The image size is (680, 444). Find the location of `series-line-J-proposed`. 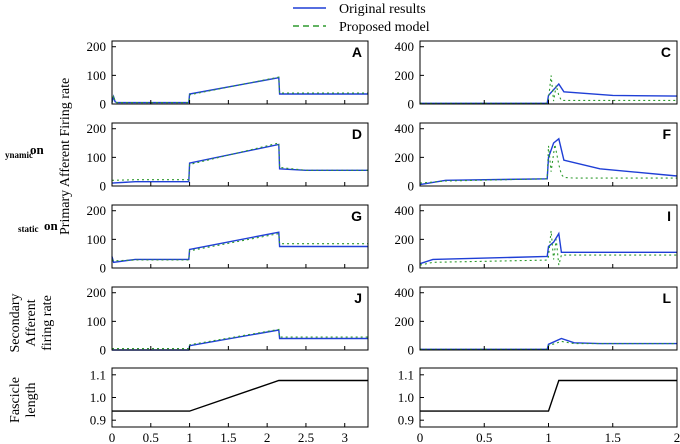

series-line-J-proposed is located at coordinates (240, 339).